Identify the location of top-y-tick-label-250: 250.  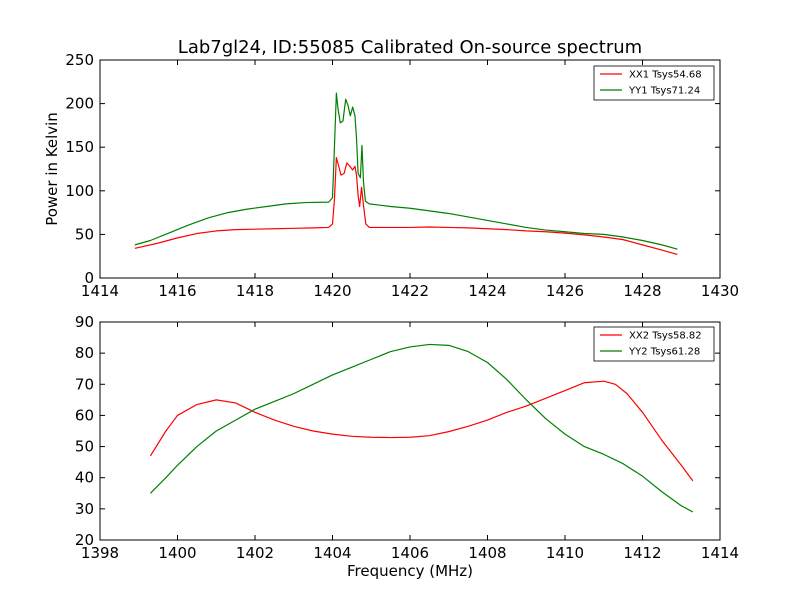
(79, 60).